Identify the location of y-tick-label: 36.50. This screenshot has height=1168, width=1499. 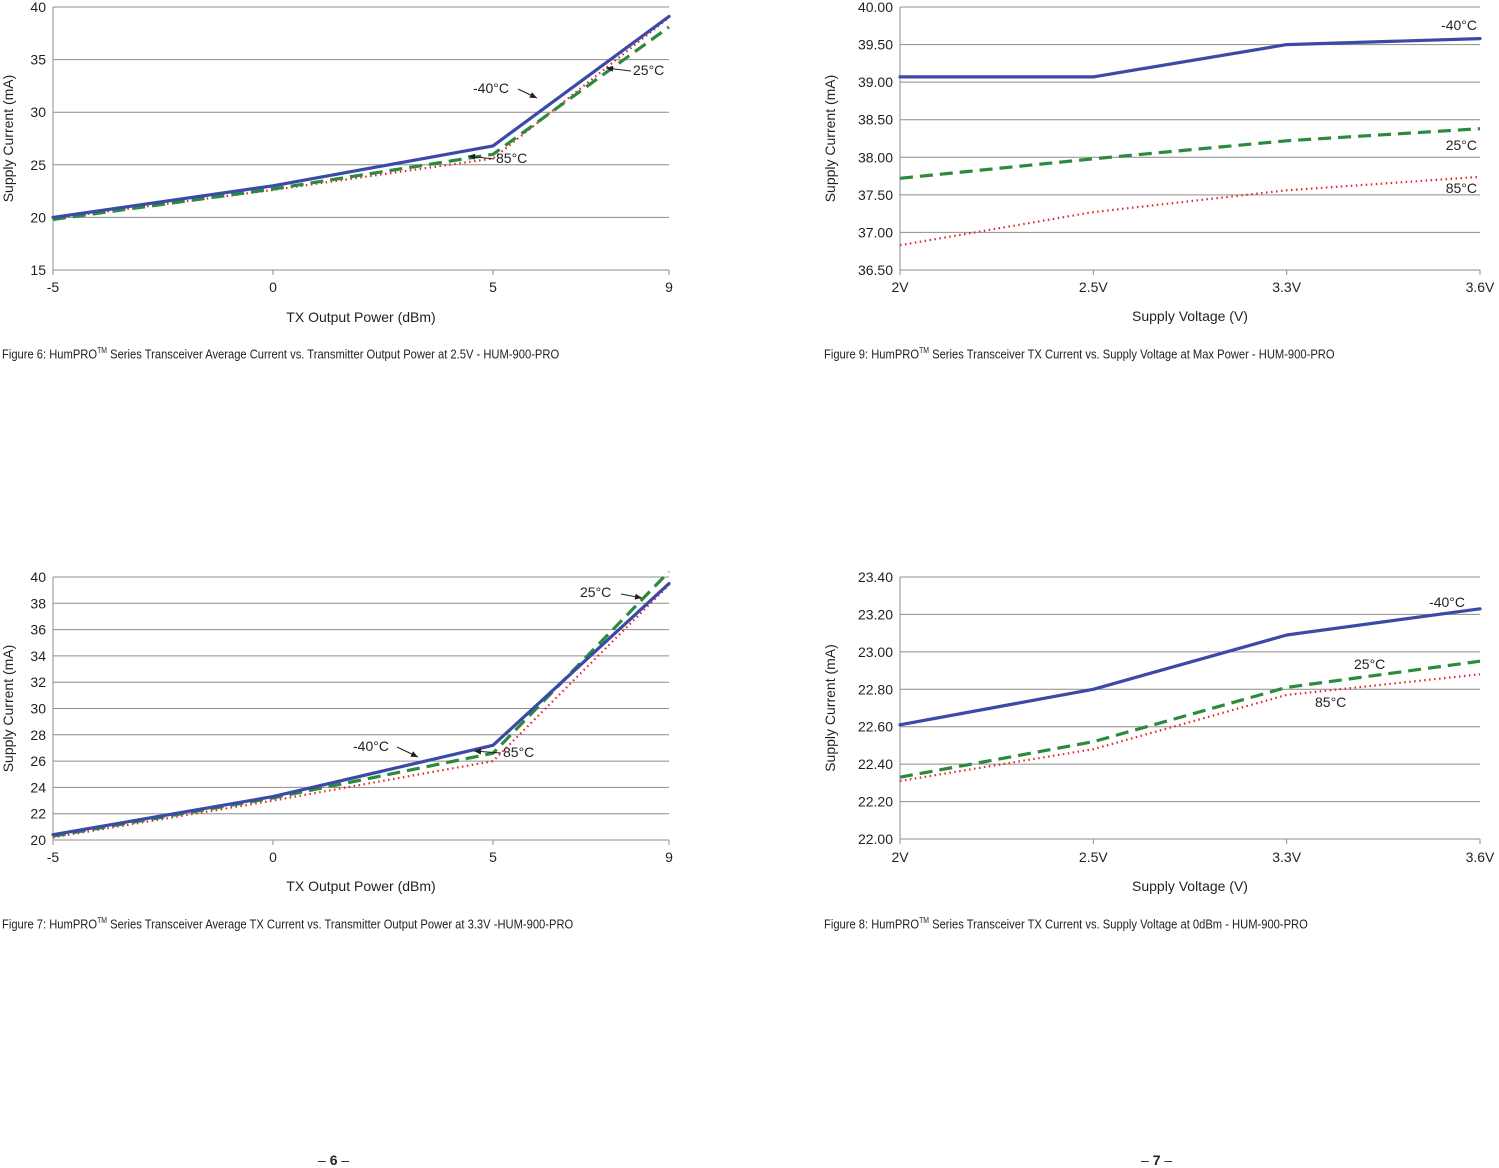
(875, 270).